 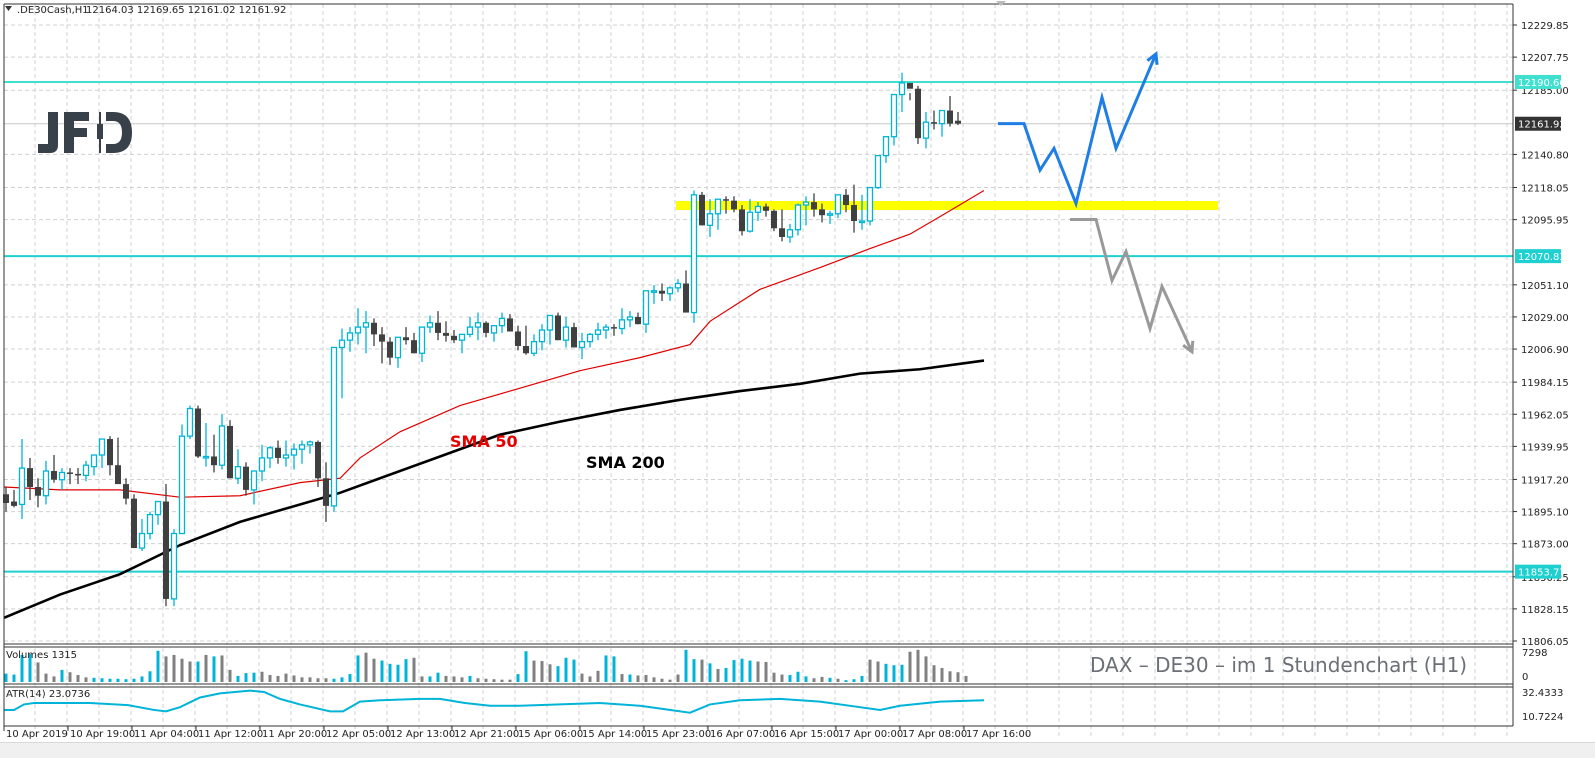 I want to click on current-price-tag, so click(x=1538, y=123).